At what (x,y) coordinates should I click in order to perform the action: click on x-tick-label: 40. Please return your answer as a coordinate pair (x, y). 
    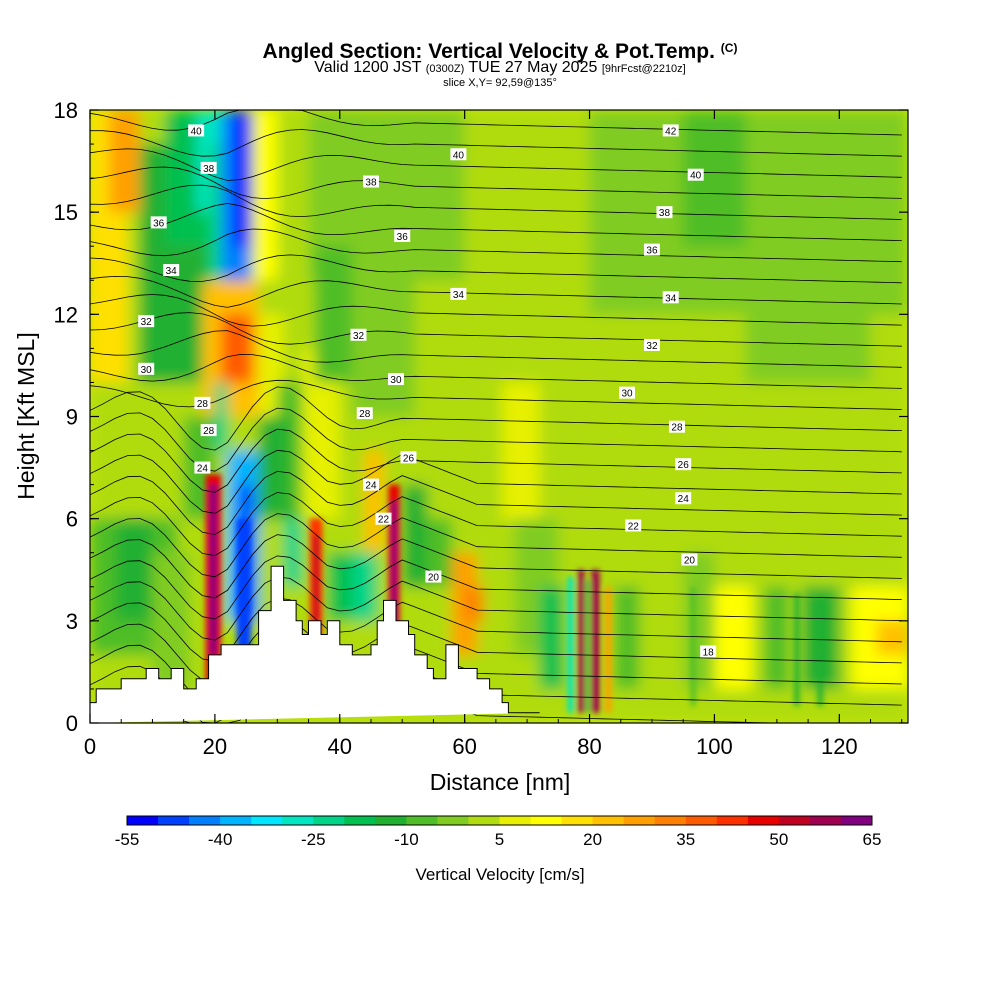
    Looking at the image, I should click on (340, 746).